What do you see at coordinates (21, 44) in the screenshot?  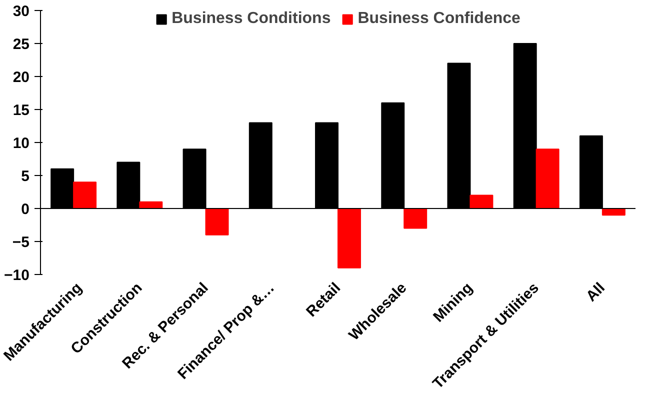 I see `y-tick-label: 25` at bounding box center [21, 44].